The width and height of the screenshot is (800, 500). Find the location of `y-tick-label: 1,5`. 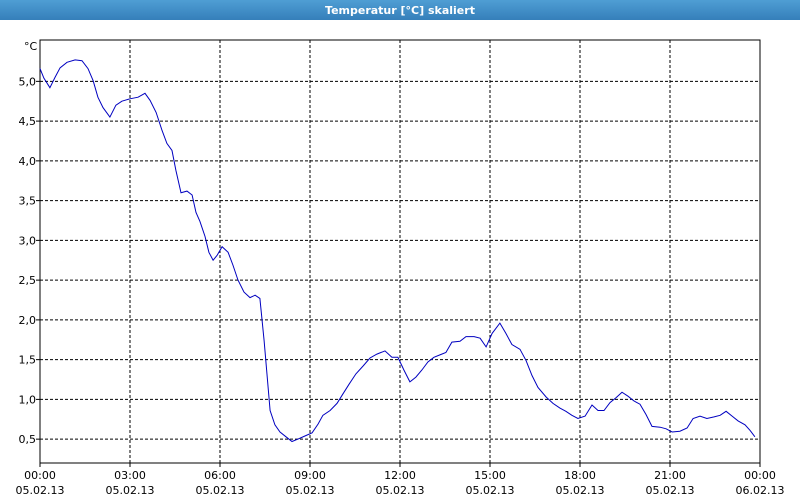

y-tick-label: 1,5 is located at coordinates (28, 360).